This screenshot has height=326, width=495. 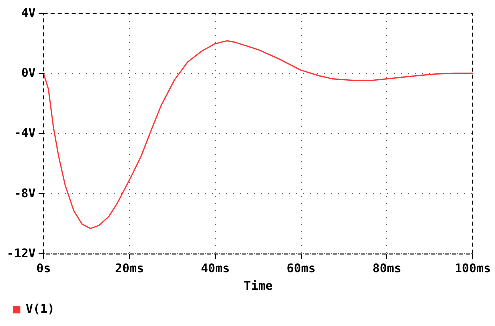 What do you see at coordinates (25, 133) in the screenshot?
I see `y-tick-label: -4V` at bounding box center [25, 133].